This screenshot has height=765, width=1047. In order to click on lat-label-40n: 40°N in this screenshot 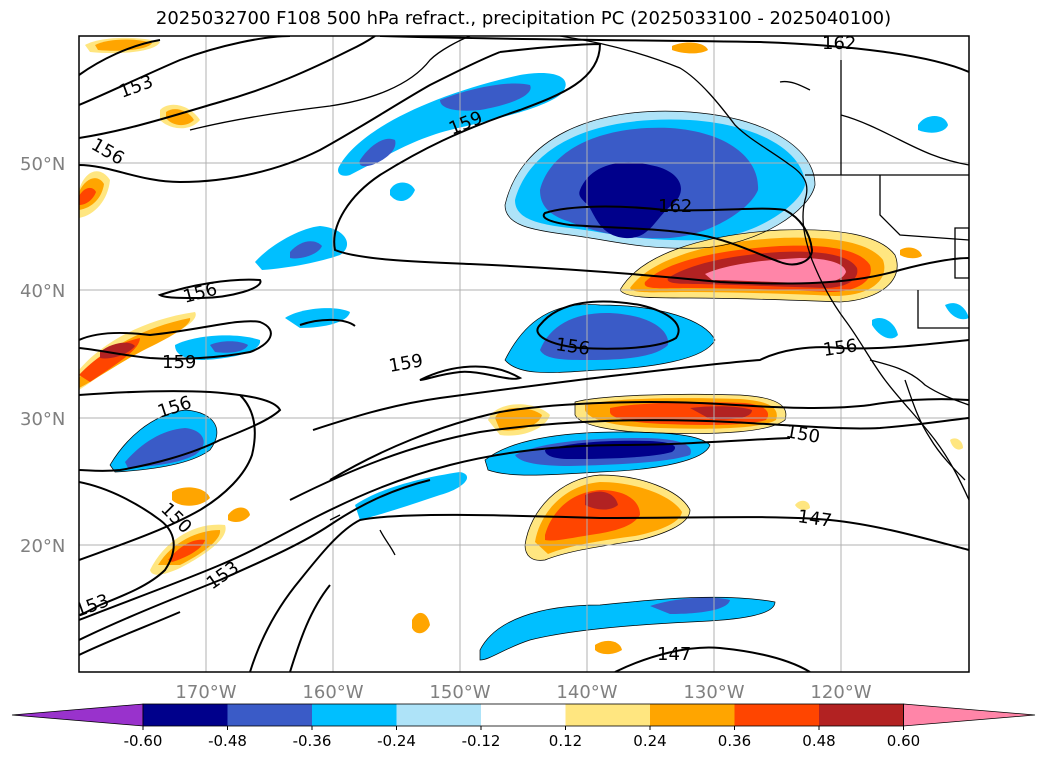, I will do `click(42, 291)`.